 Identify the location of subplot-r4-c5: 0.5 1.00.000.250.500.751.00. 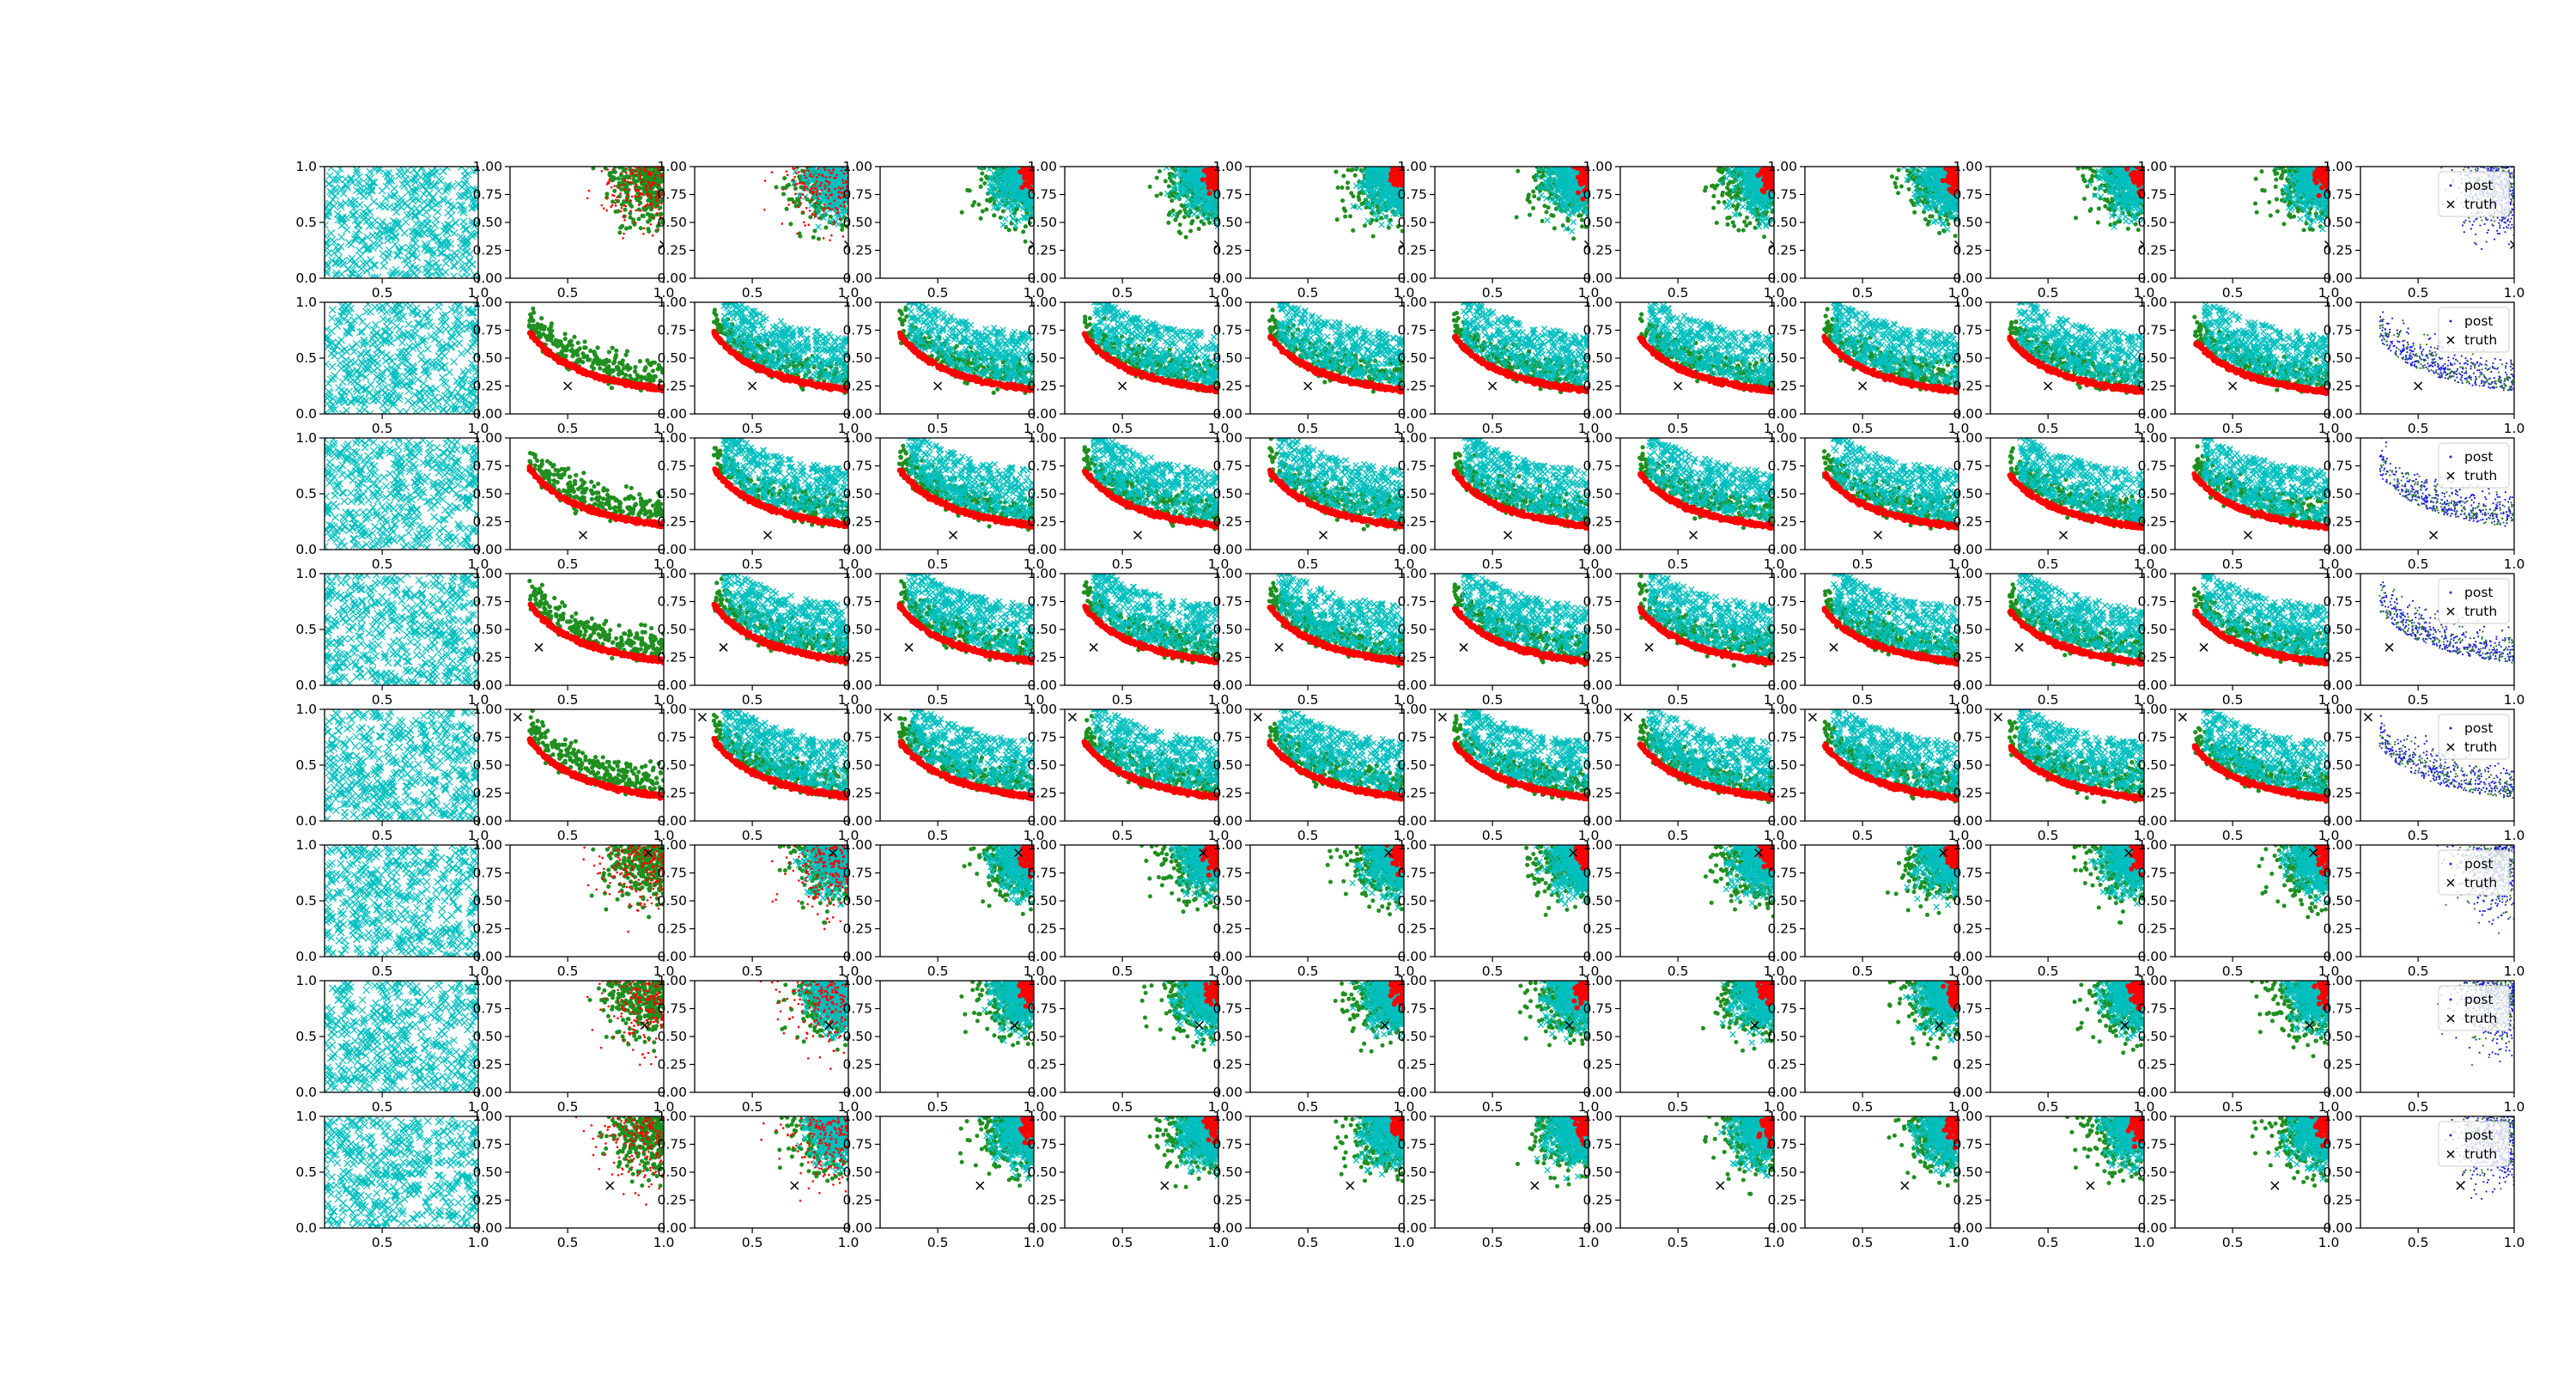
(1128, 637).